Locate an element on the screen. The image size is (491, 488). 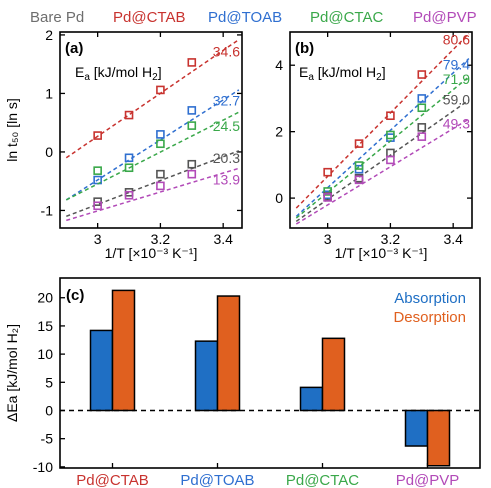
panel-b-label: (b) is located at coordinates (304, 48).